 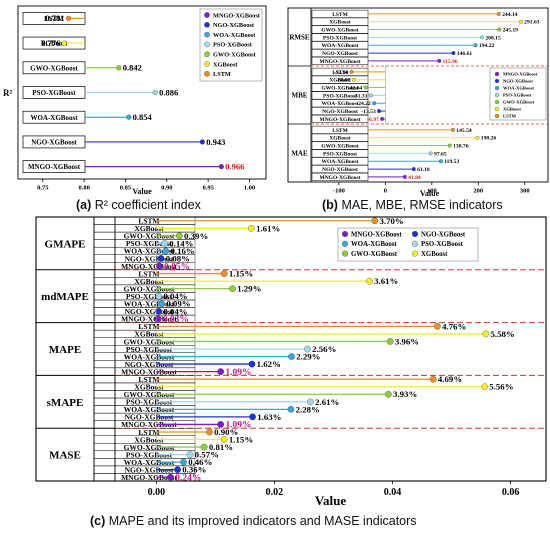 What do you see at coordinates (238, 426) in the screenshot?
I see `data-label-mngo-xgboost: 1.09%` at bounding box center [238, 426].